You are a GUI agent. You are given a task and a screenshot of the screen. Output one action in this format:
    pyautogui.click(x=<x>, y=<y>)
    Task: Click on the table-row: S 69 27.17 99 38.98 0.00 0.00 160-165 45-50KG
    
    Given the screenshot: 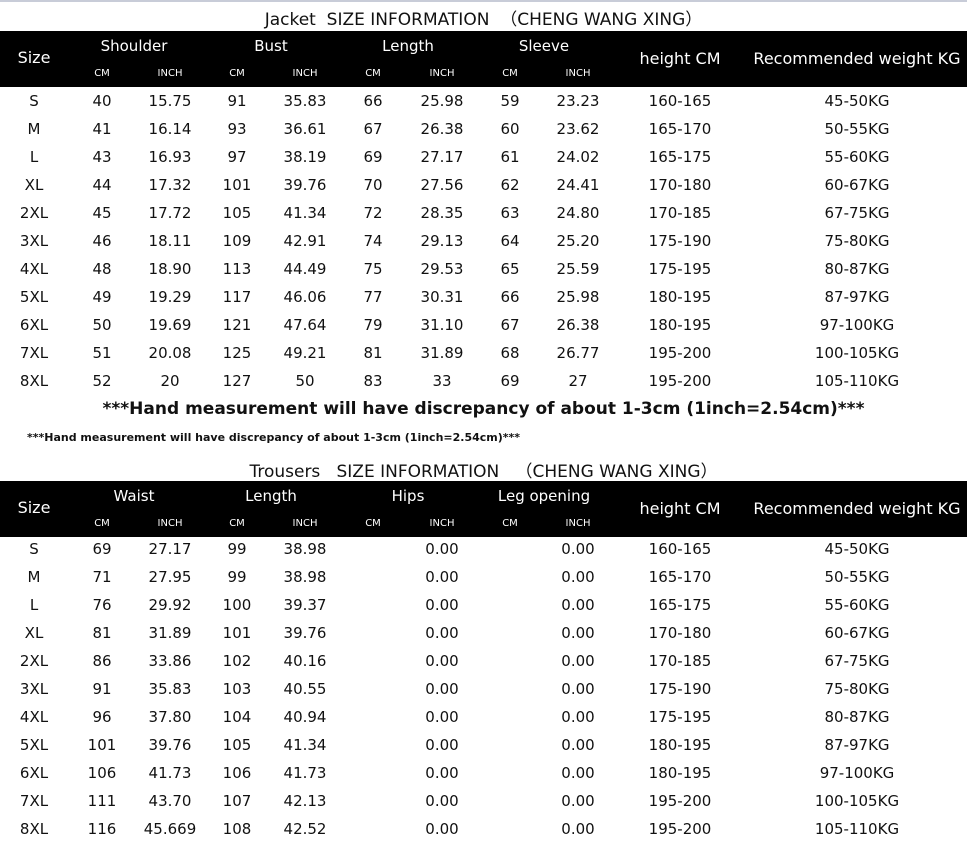 What is the action you would take?
    pyautogui.click(x=483, y=550)
    